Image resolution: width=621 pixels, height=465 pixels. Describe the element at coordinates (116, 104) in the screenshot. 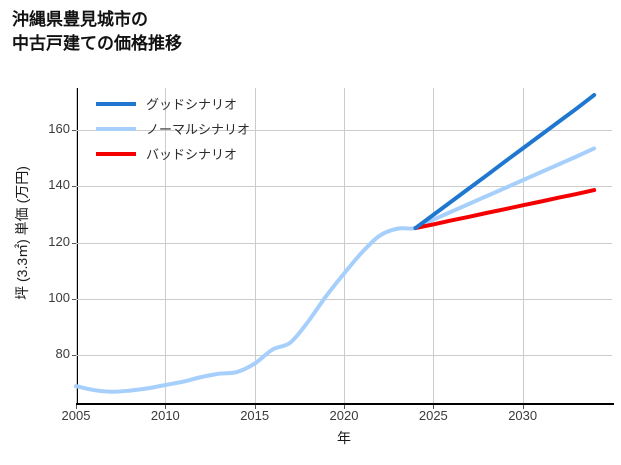

I see `legend-swatch-good` at that location.